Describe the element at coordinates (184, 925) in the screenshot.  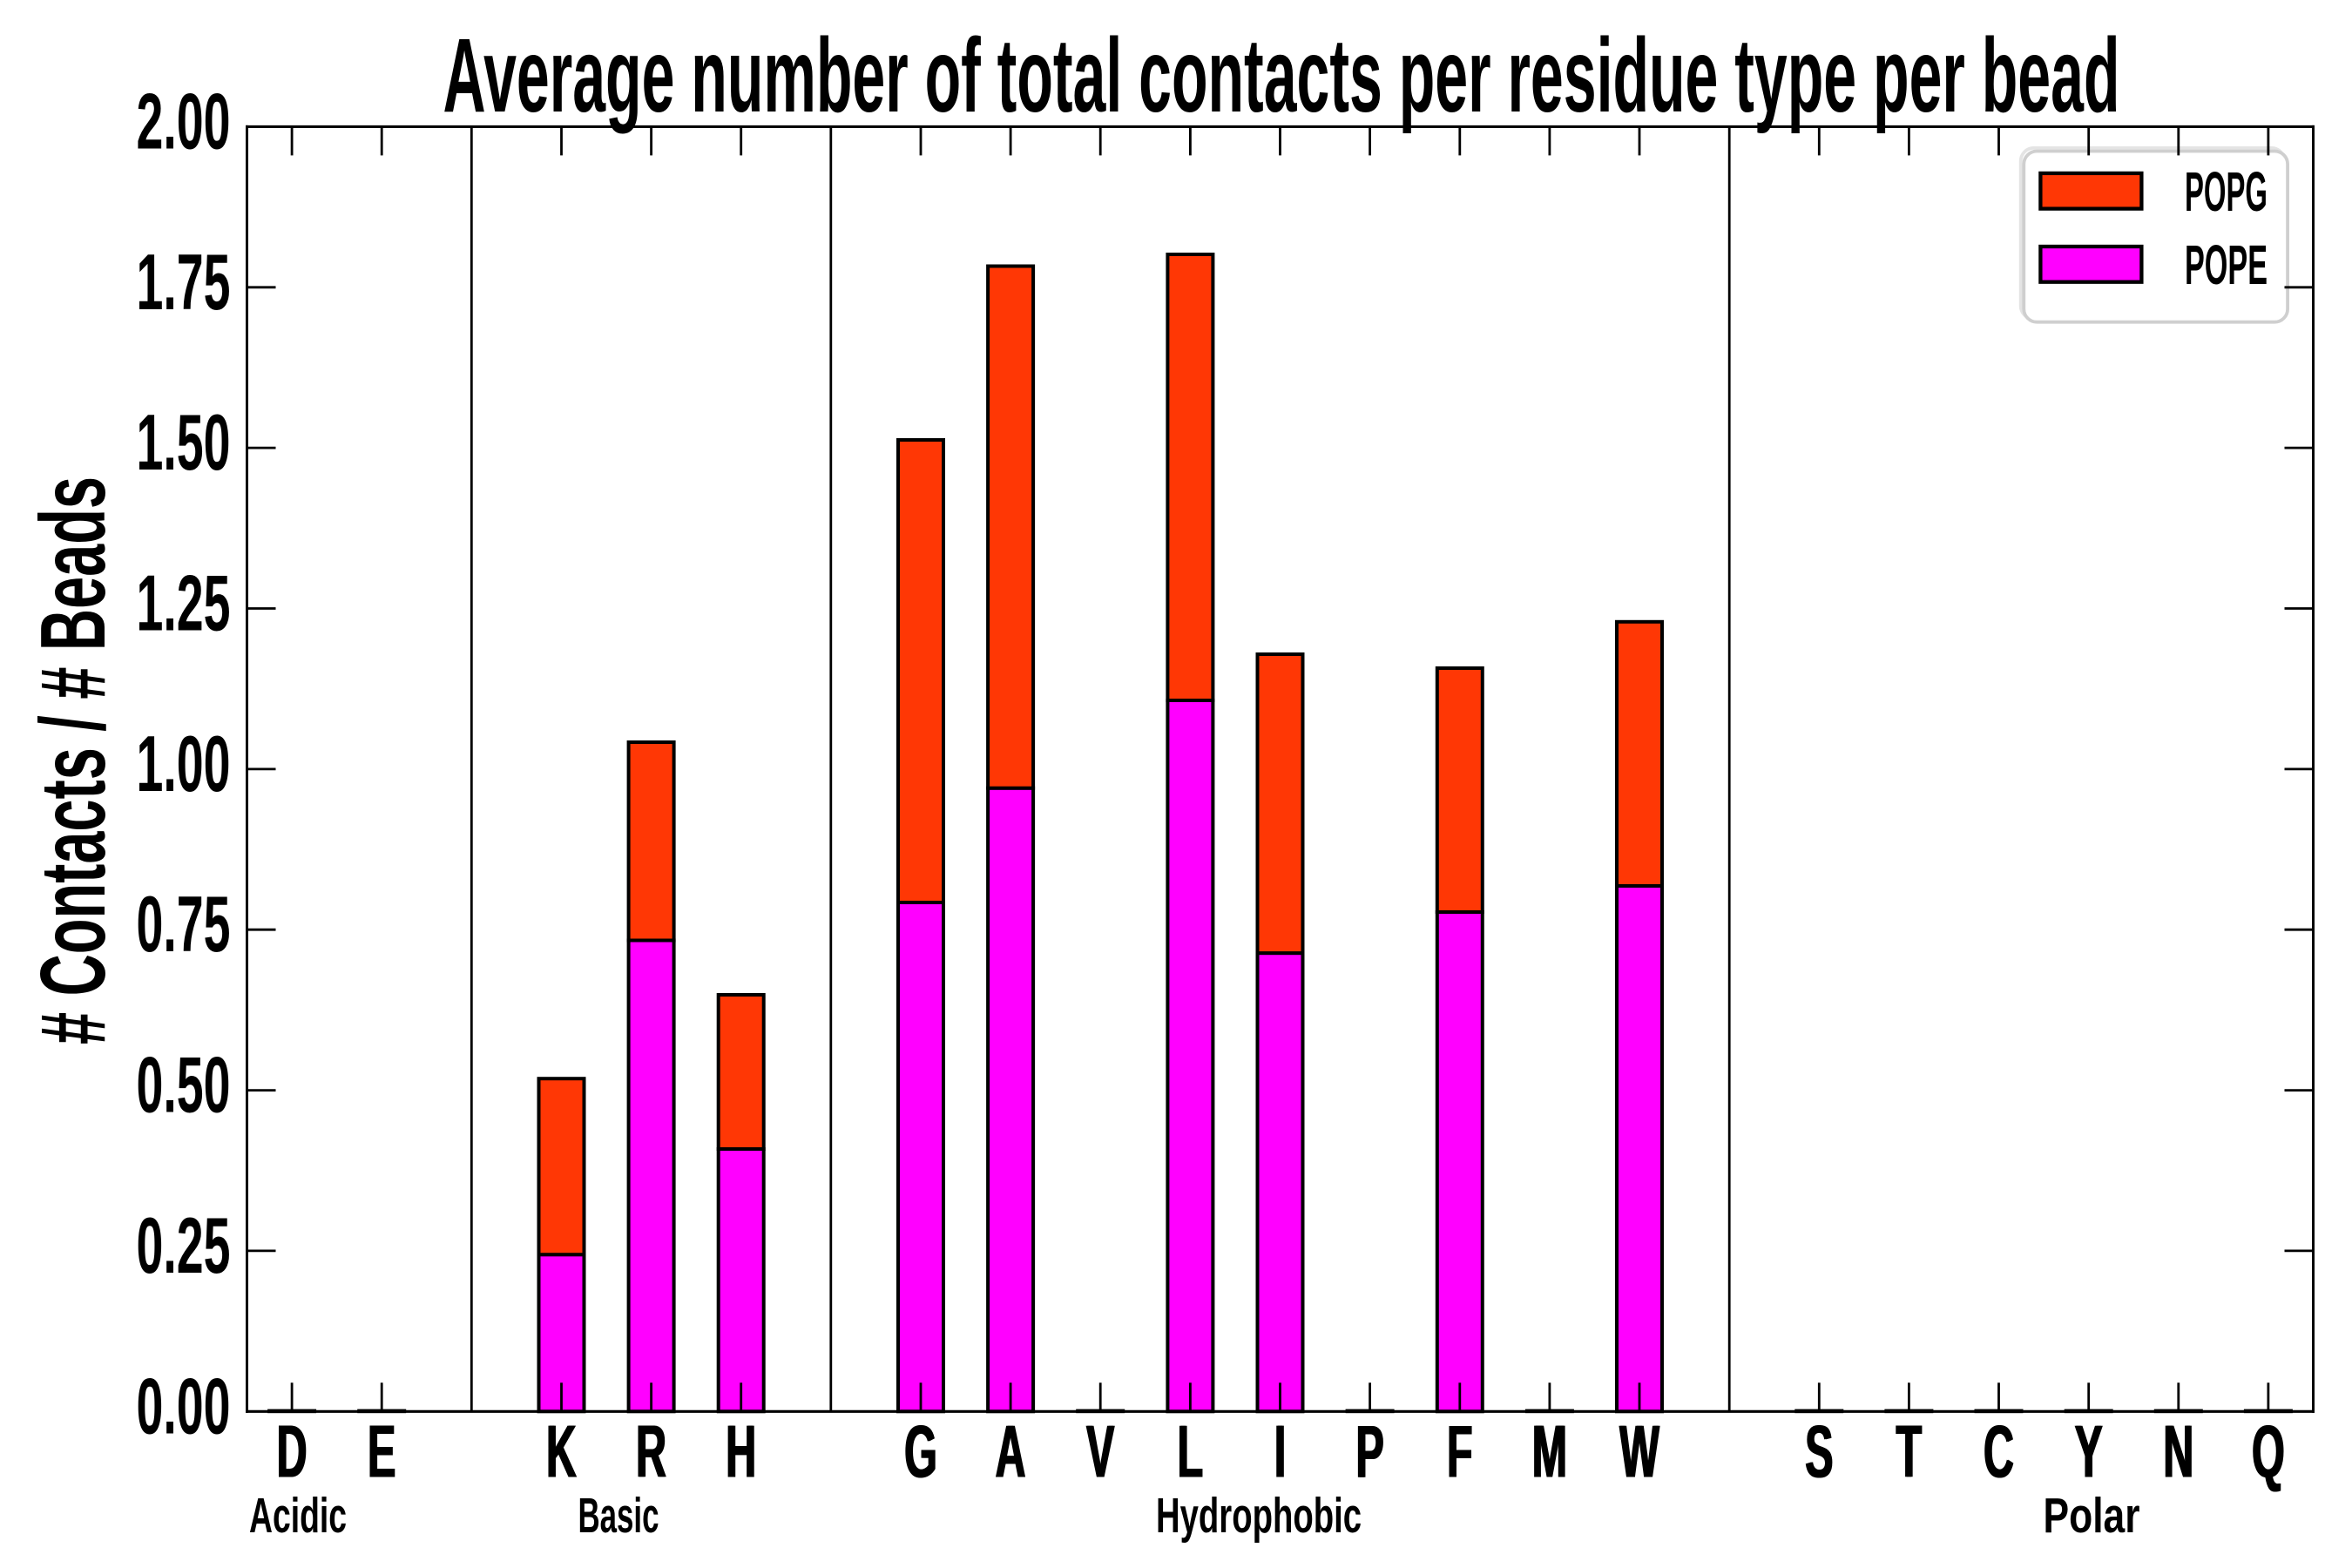
I see `svg-text: 0.75` at that location.